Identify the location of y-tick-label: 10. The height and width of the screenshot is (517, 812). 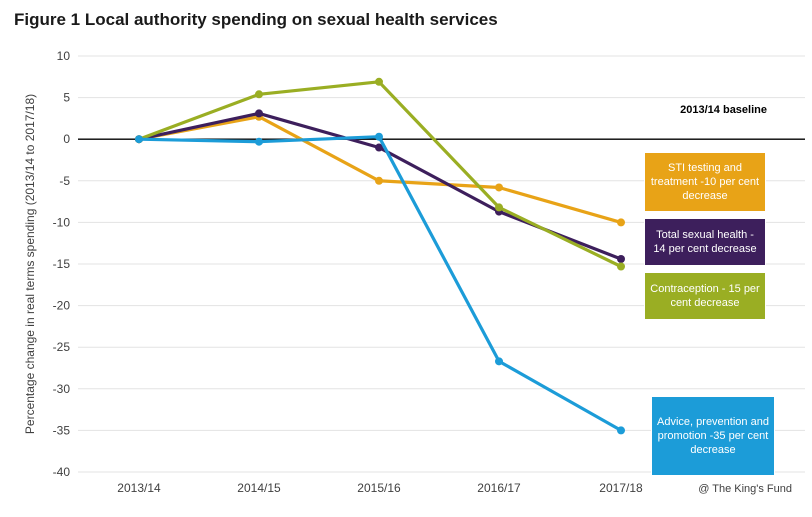
(64, 56).